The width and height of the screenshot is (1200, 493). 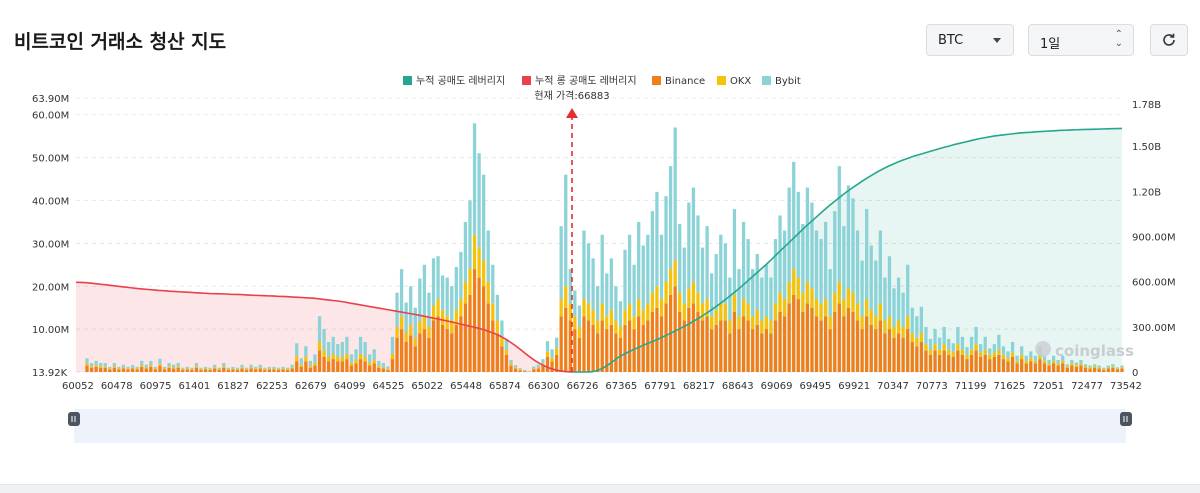 What do you see at coordinates (970, 40) in the screenshot?
I see `symbol-select: BTC` at bounding box center [970, 40].